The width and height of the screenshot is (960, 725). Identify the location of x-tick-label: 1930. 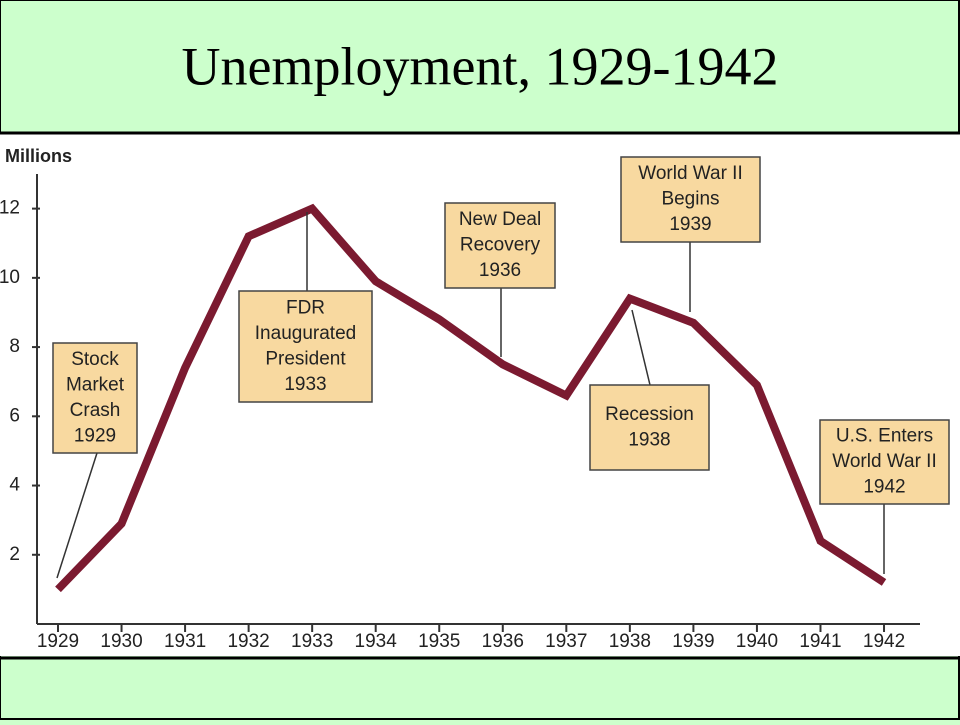
(121, 641).